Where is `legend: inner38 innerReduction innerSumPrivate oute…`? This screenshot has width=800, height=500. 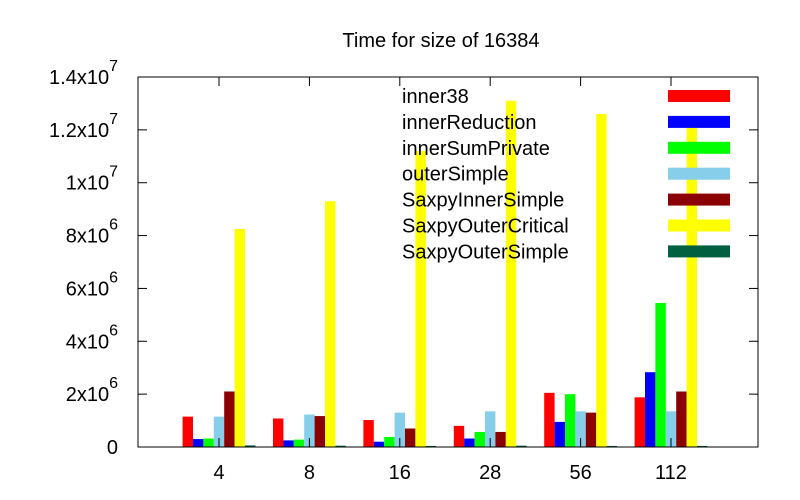 legend: inner38 innerReduction innerSumPrivate oute… is located at coordinates (566, 174).